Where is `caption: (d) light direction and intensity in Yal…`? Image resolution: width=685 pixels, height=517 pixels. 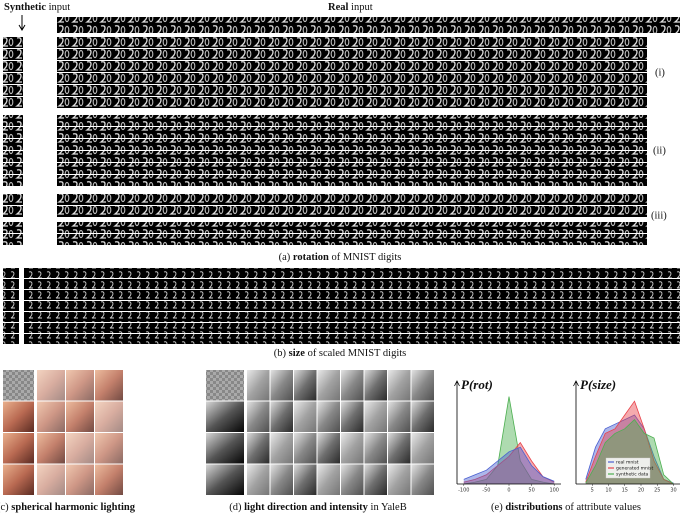 caption: (d) light direction and intensity in Yal… is located at coordinates (317, 507).